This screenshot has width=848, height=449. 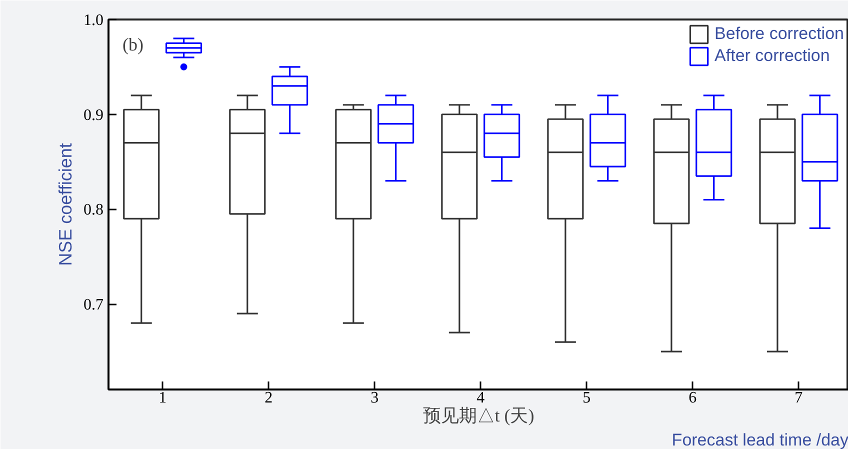 I want to click on x-tick-label: 3, so click(x=374, y=398).